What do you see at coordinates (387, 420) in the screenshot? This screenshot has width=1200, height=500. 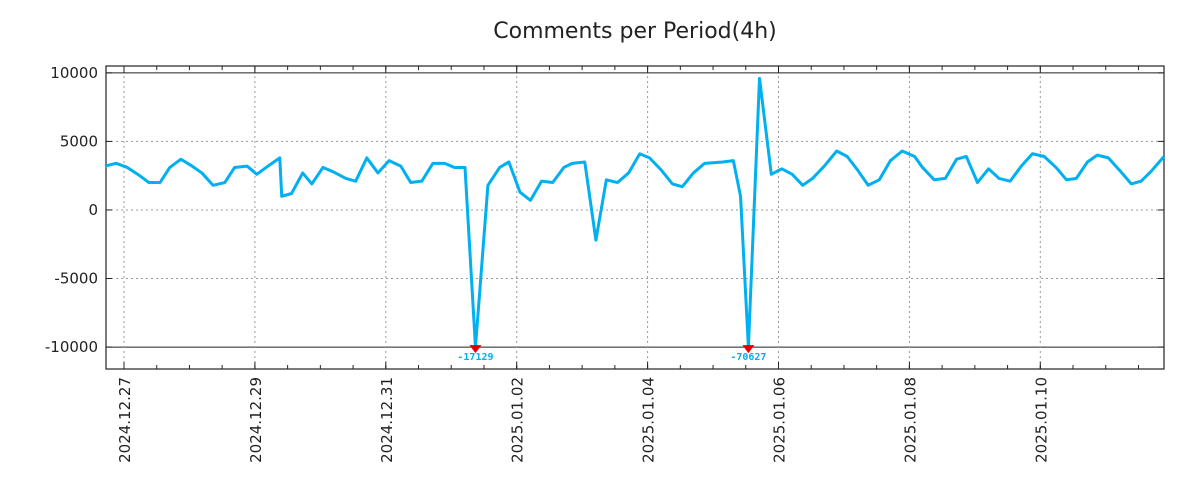 I see `x-tick-label: 2024.12.31` at bounding box center [387, 420].